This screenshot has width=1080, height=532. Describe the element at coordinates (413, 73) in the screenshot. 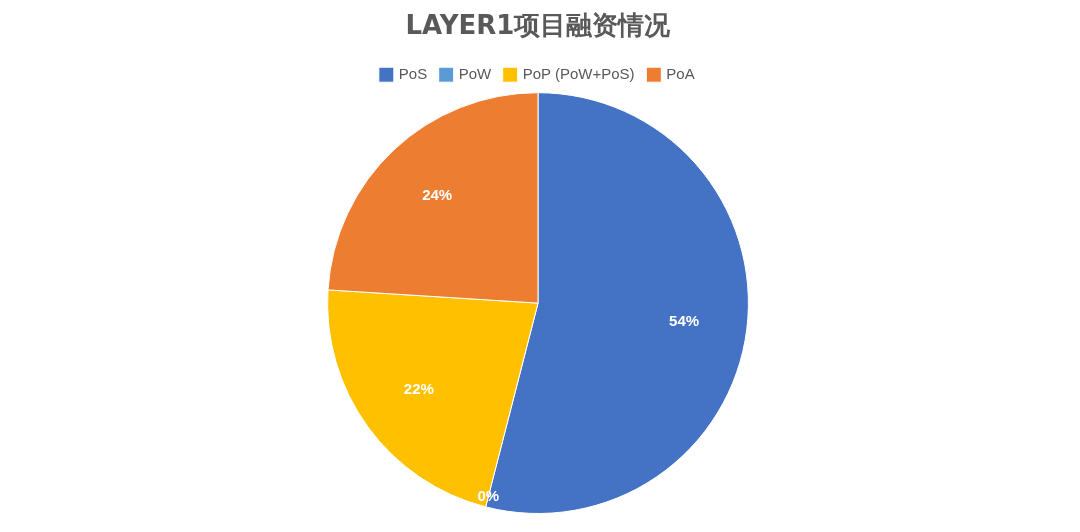

I see `legend-label: PoS` at that location.